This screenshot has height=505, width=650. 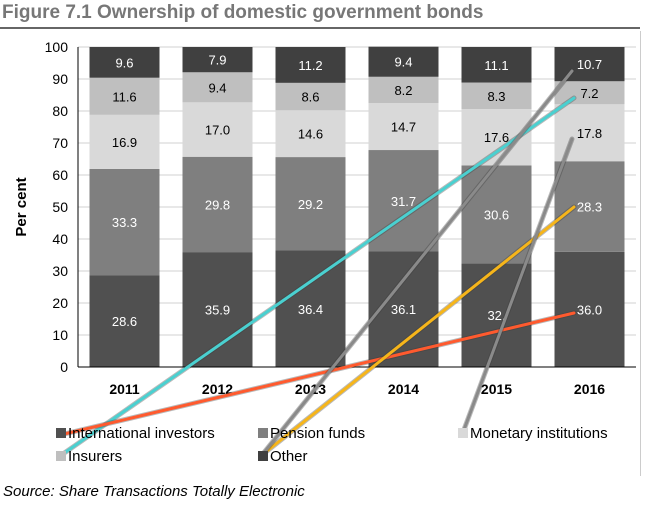 What do you see at coordinates (289, 456) in the screenshot?
I see `legend-label: Other` at bounding box center [289, 456].